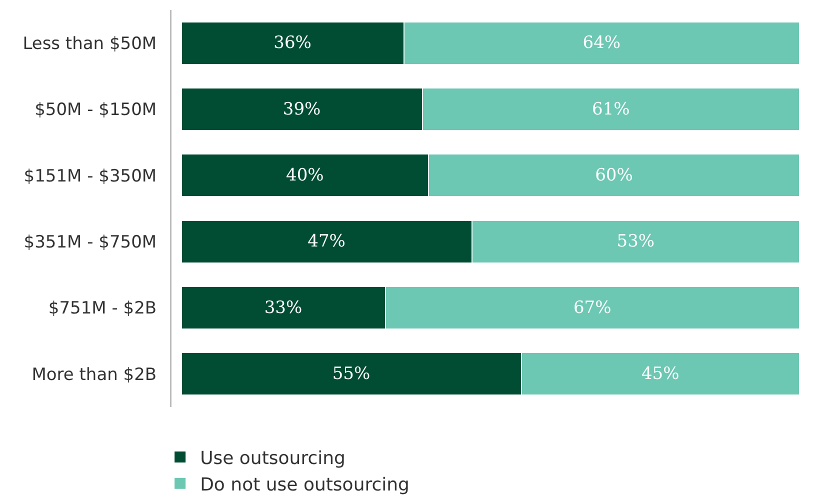 The image size is (832, 502). Describe the element at coordinates (660, 374) in the screenshot. I see `data-label: 45%` at that location.